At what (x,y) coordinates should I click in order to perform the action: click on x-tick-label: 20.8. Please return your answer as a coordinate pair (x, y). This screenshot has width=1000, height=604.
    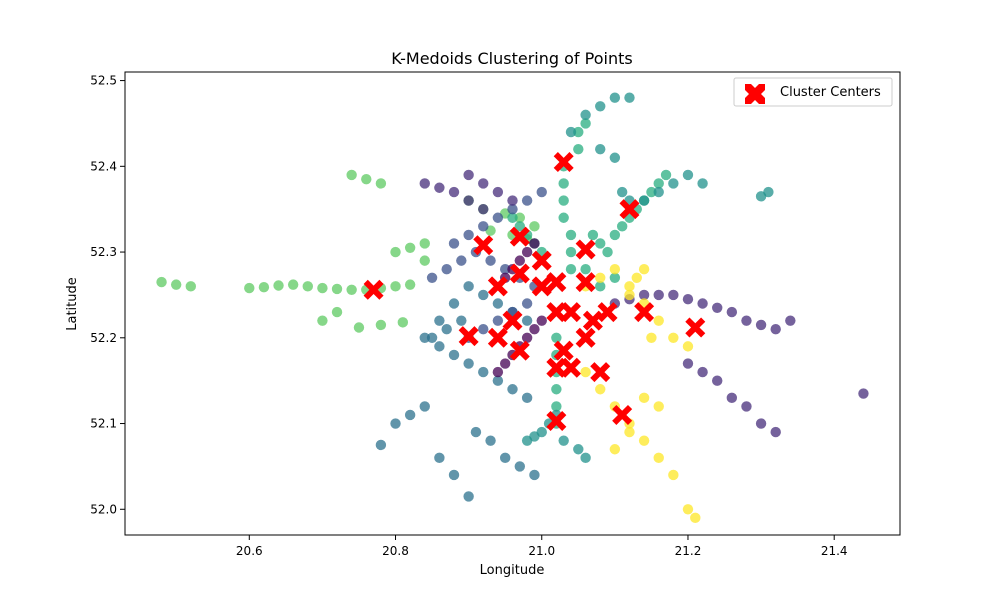
    Looking at the image, I should click on (395, 551).